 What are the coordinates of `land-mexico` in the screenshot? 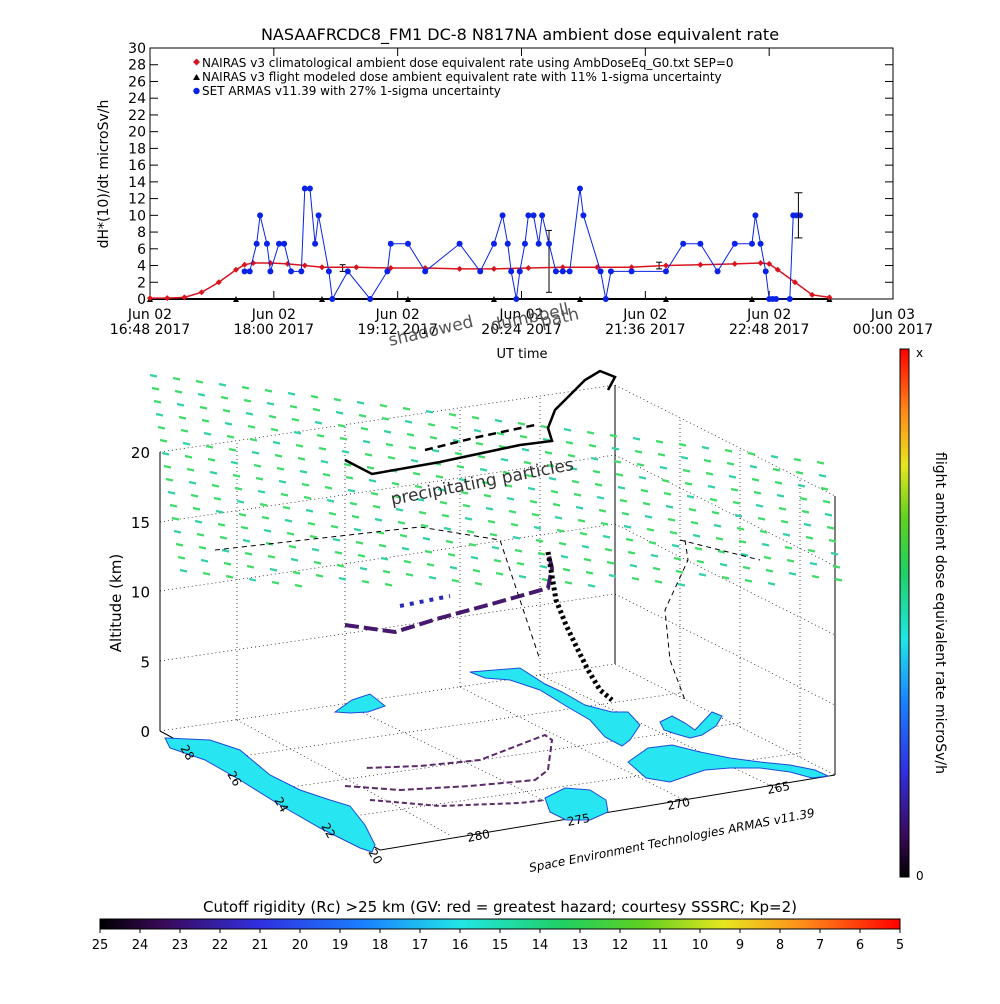 It's located at (270, 795).